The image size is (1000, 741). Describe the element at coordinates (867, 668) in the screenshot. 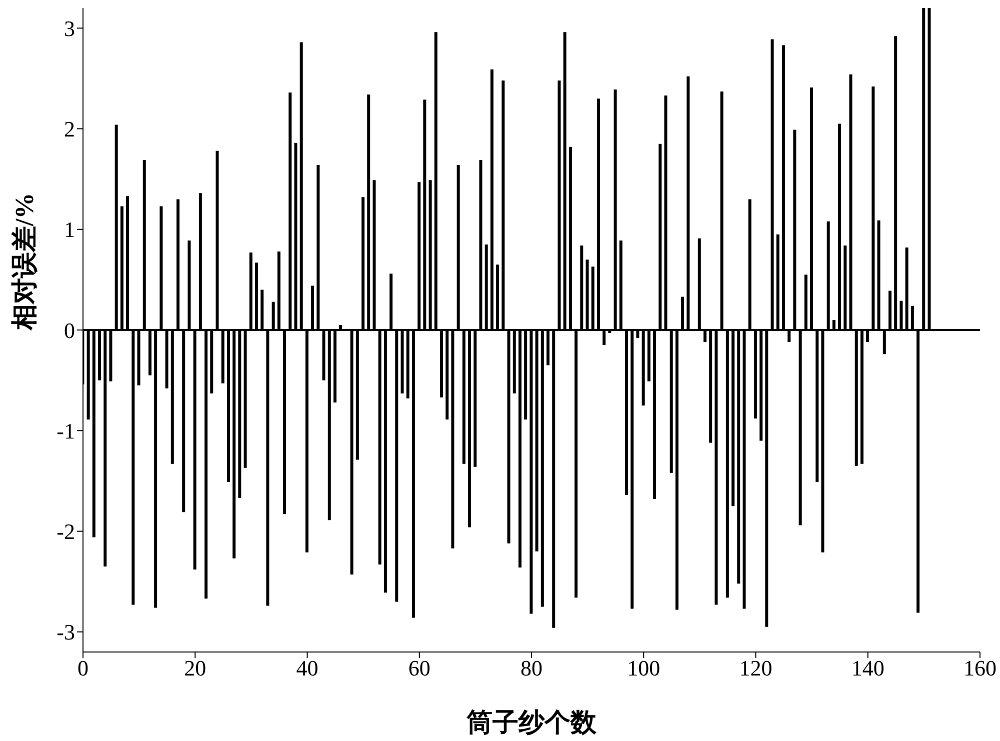

I see `x-tick-label: 140` at that location.